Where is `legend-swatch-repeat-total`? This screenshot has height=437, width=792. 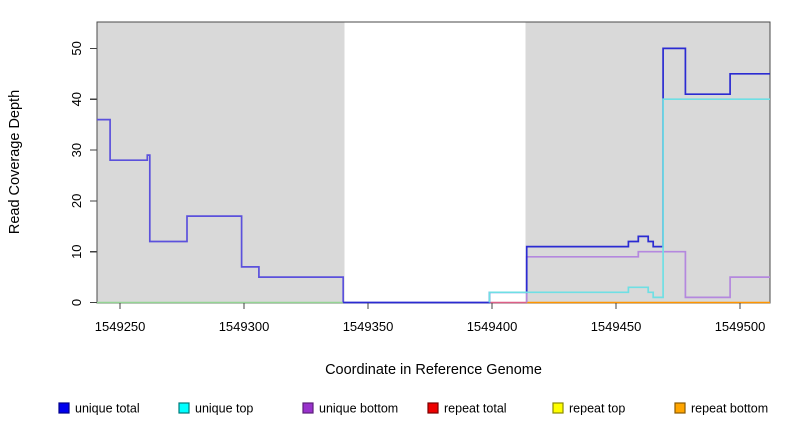
legend-swatch-repeat-total is located at coordinates (433, 408).